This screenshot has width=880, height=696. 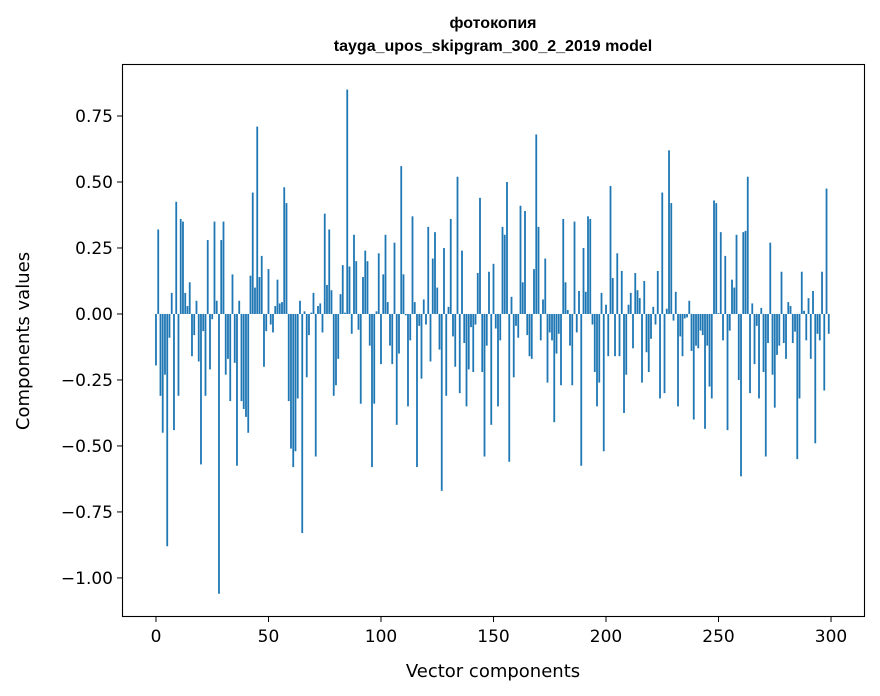 What do you see at coordinates (94, 183) in the screenshot?
I see `y-tick-label: 0.50` at bounding box center [94, 183].